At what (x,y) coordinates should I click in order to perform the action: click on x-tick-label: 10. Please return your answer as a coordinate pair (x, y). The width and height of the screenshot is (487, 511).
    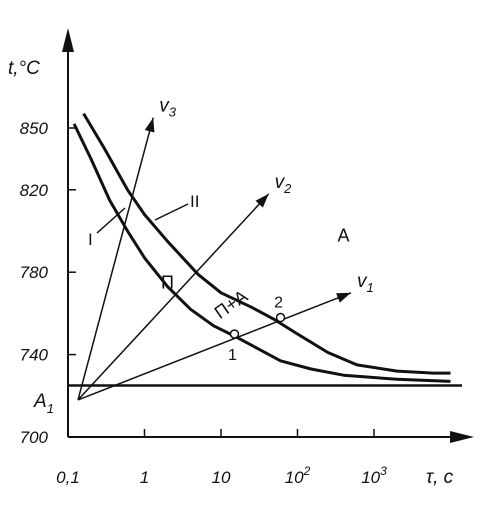
    Looking at the image, I should click on (221, 477).